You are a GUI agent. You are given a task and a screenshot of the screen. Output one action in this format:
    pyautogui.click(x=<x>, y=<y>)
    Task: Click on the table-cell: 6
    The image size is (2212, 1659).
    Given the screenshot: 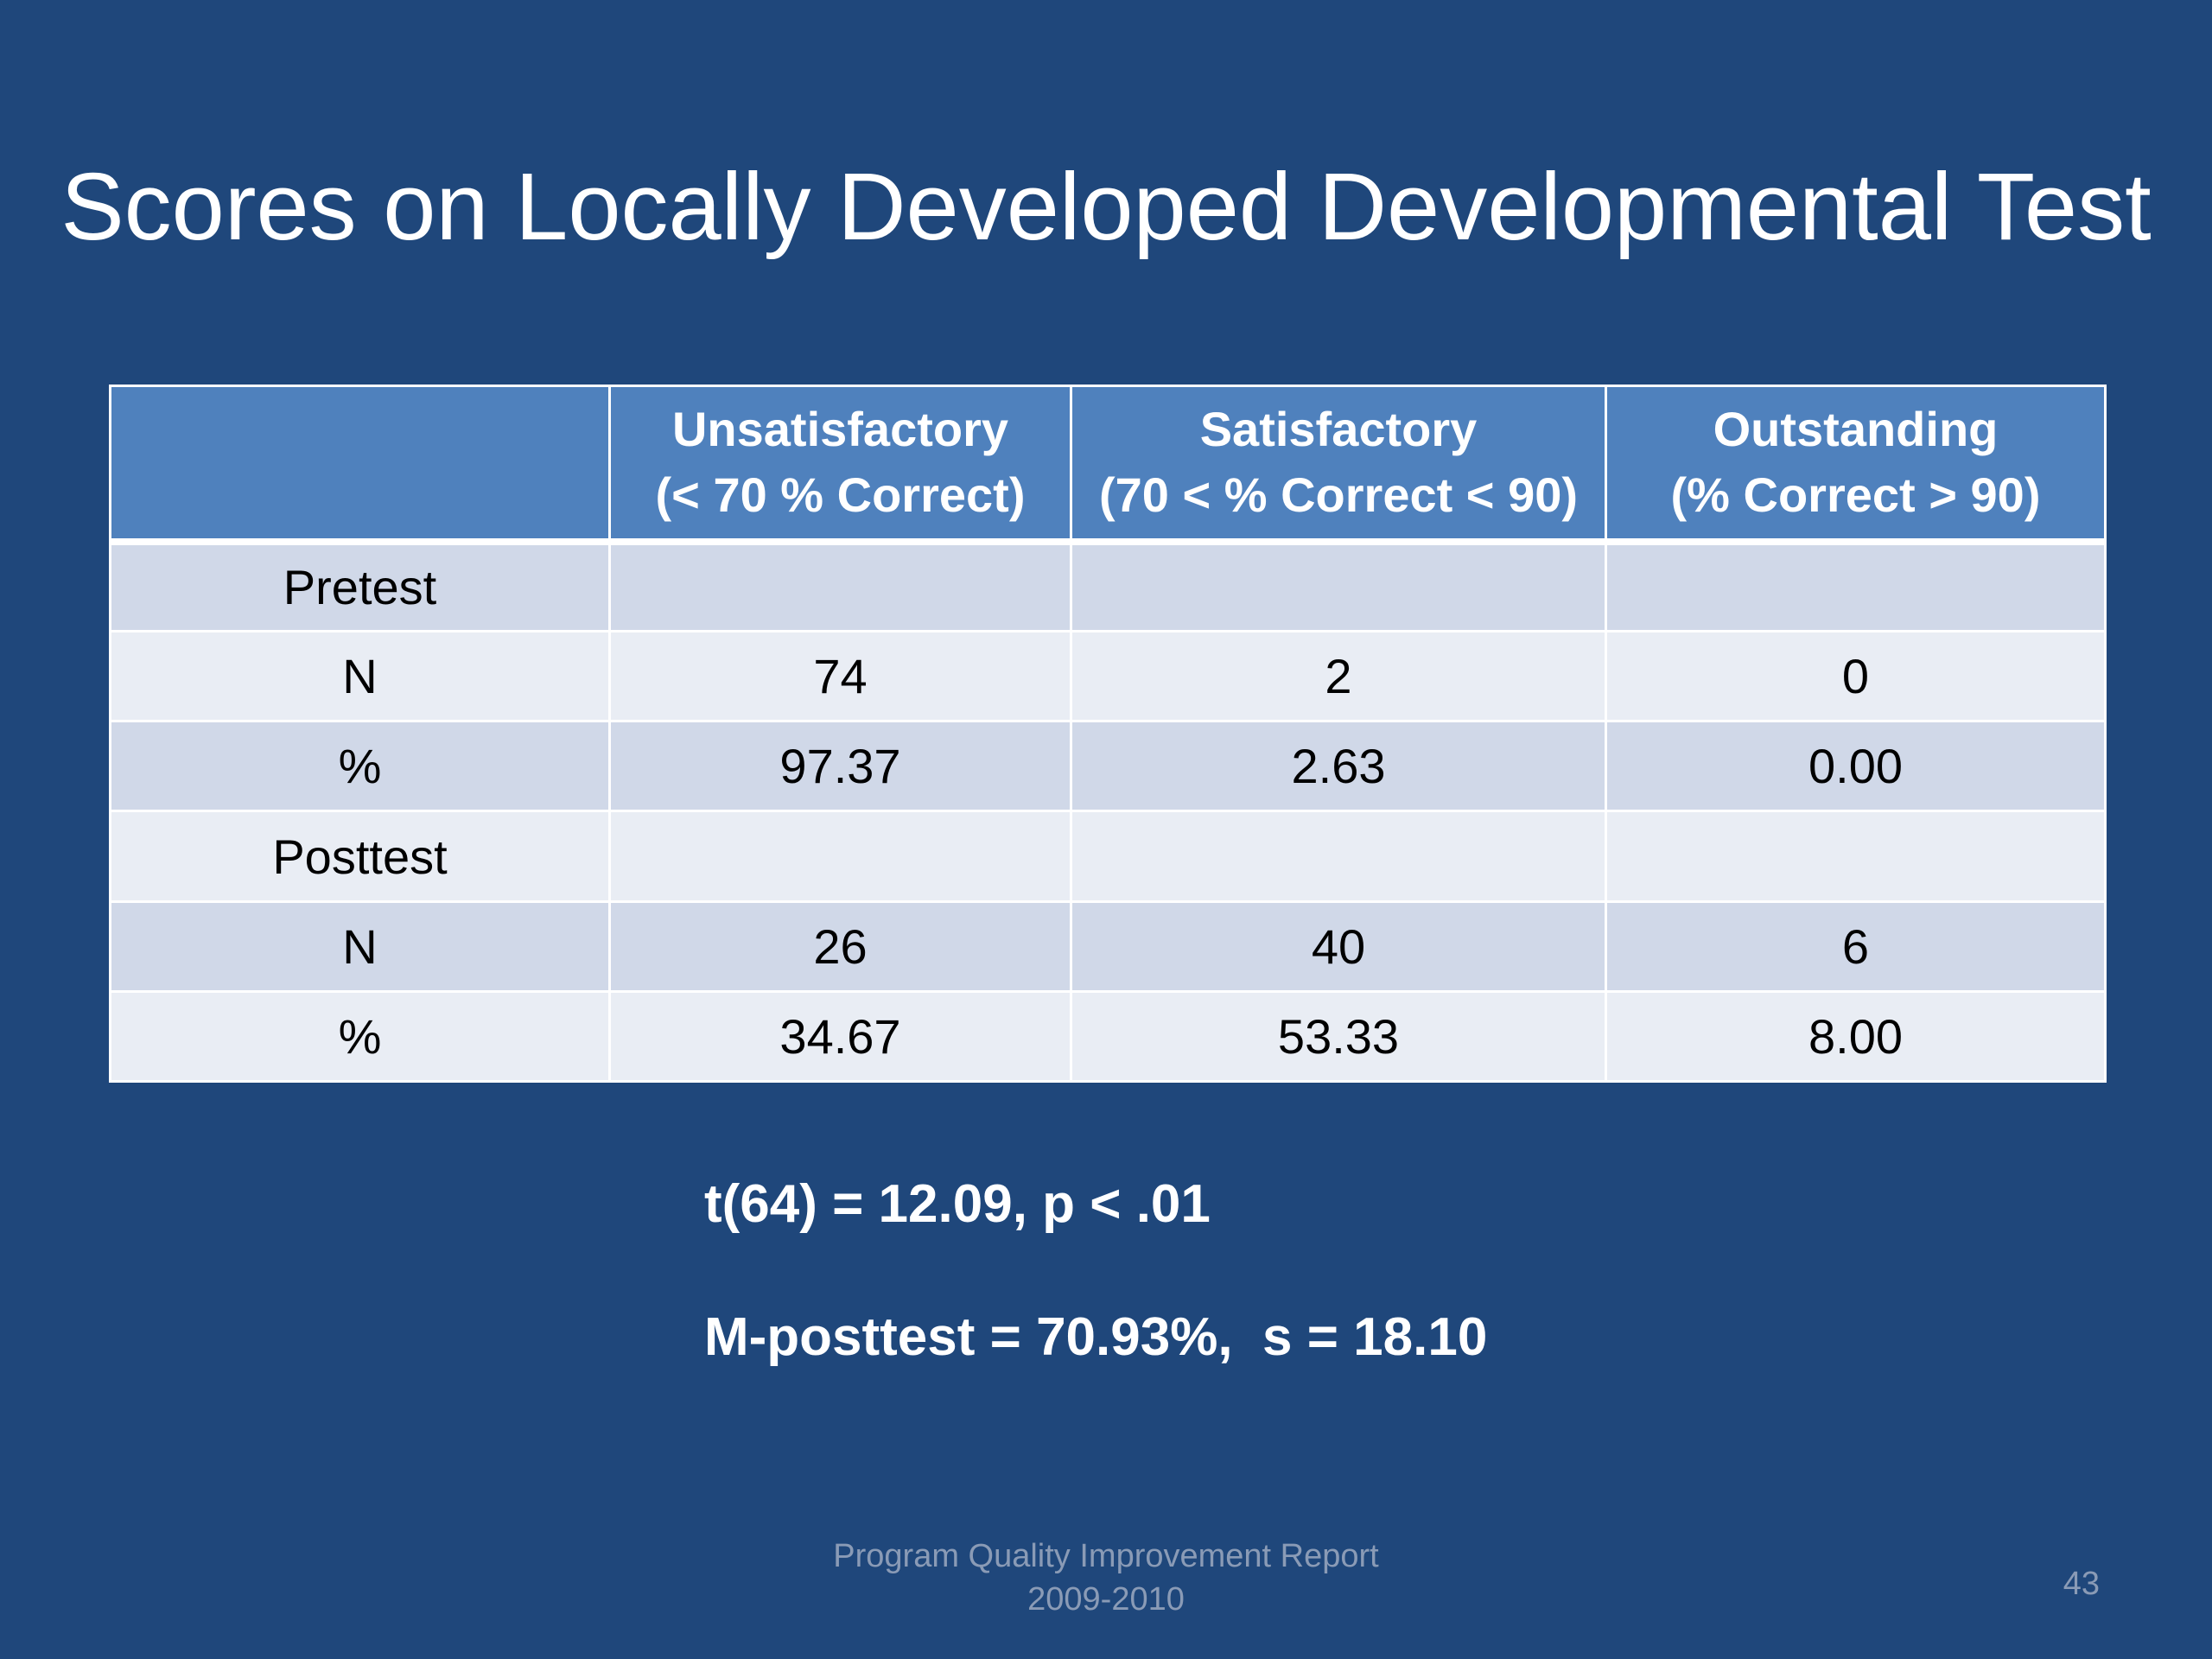 What is the action you would take?
    pyautogui.click(x=1856, y=946)
    